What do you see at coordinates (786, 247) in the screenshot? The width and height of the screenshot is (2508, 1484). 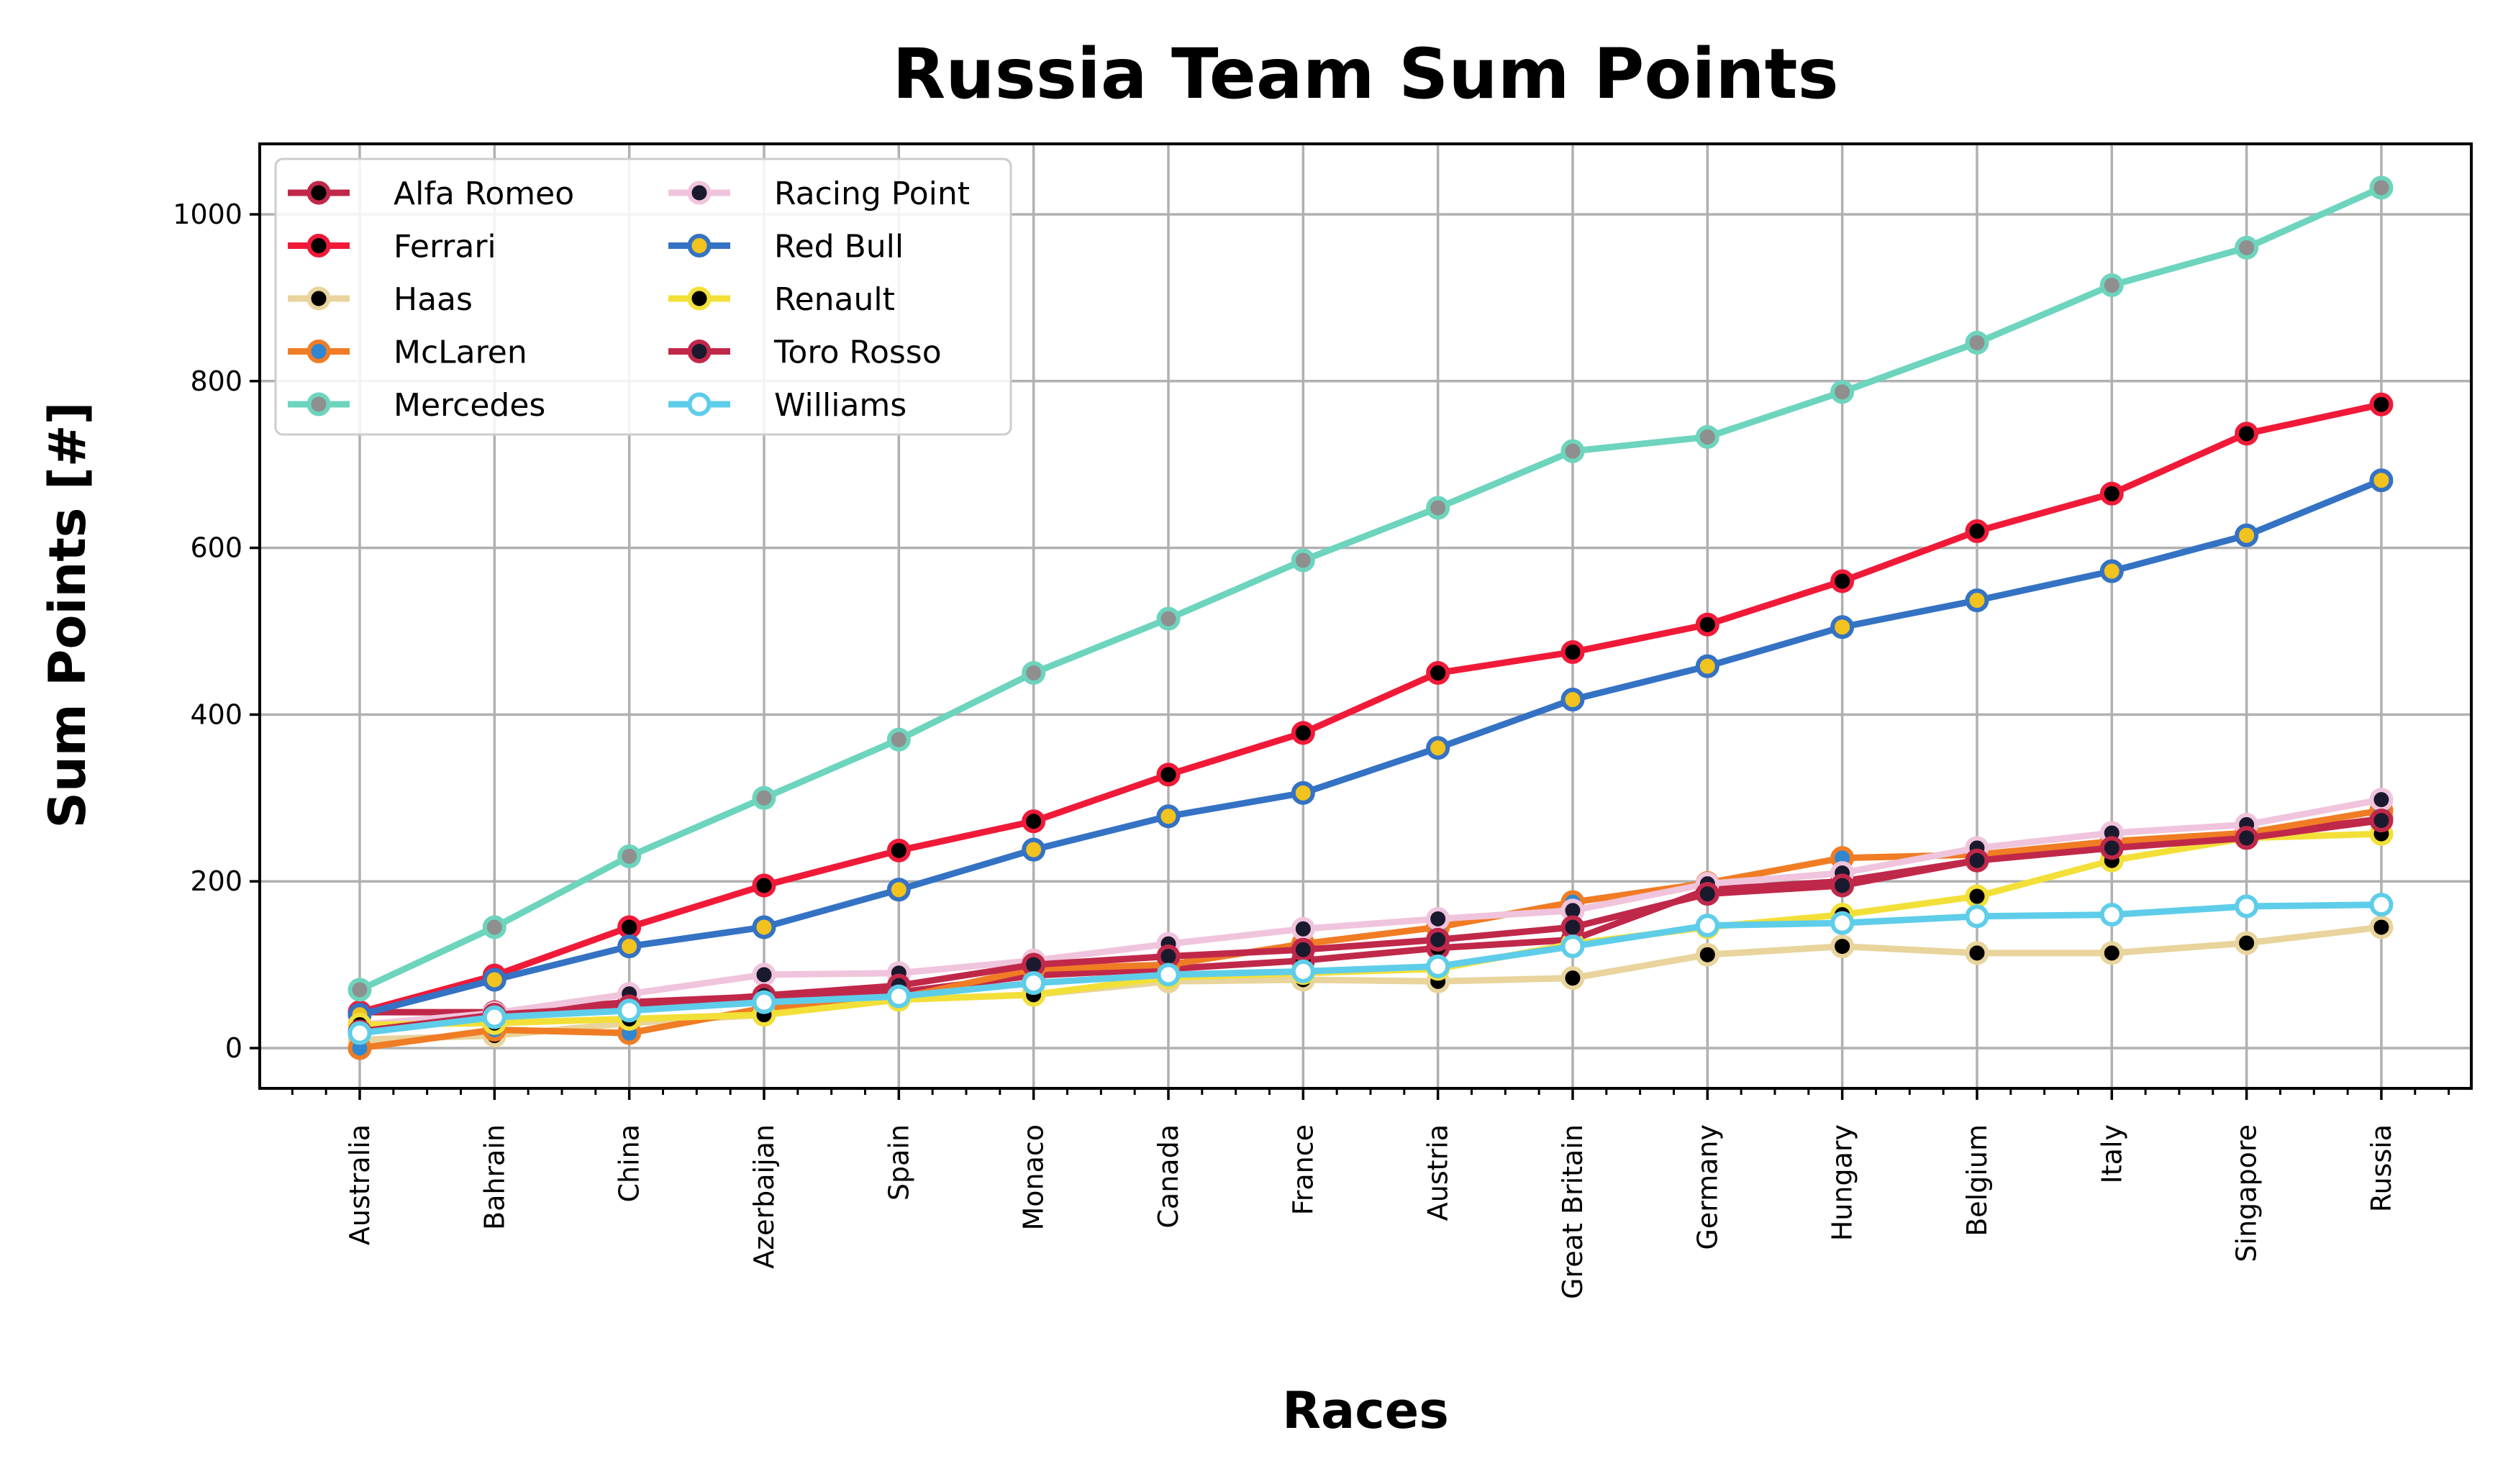 I see `legend-entry: Red Bull` at bounding box center [786, 247].